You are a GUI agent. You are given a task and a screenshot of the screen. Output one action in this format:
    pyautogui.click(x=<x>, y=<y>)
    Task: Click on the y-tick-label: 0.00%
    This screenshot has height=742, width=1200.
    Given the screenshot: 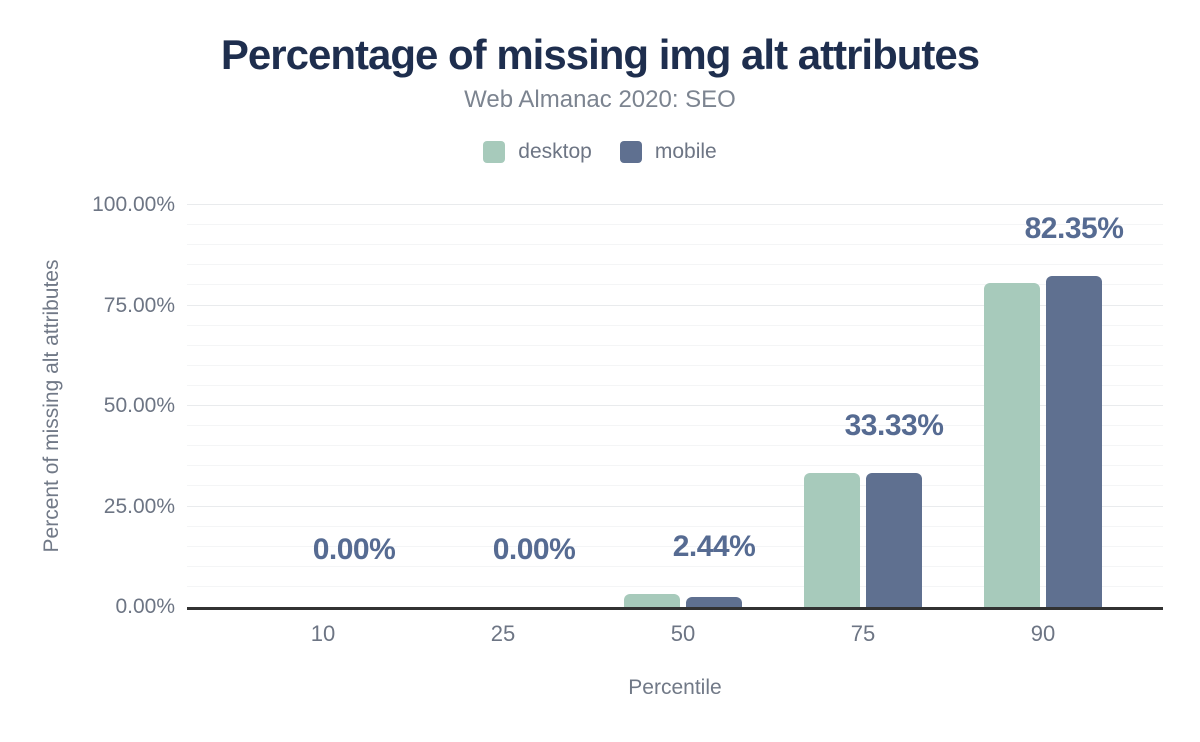 What is the action you would take?
    pyautogui.click(x=145, y=606)
    